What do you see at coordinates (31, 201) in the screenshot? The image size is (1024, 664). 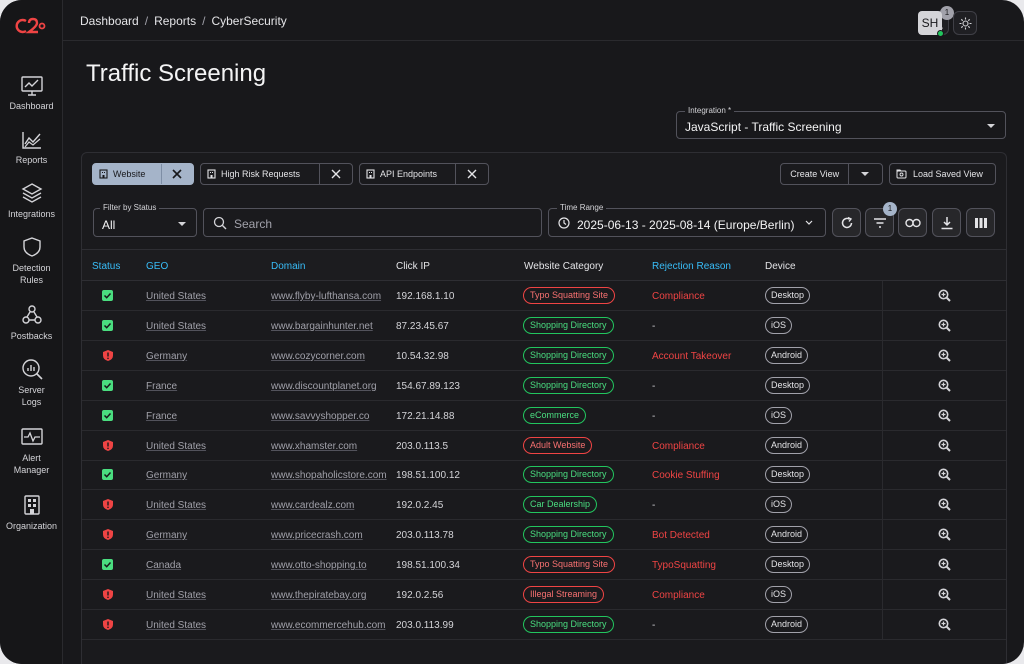 I see `sidebar-item-integrations: Integrations` at bounding box center [31, 201].